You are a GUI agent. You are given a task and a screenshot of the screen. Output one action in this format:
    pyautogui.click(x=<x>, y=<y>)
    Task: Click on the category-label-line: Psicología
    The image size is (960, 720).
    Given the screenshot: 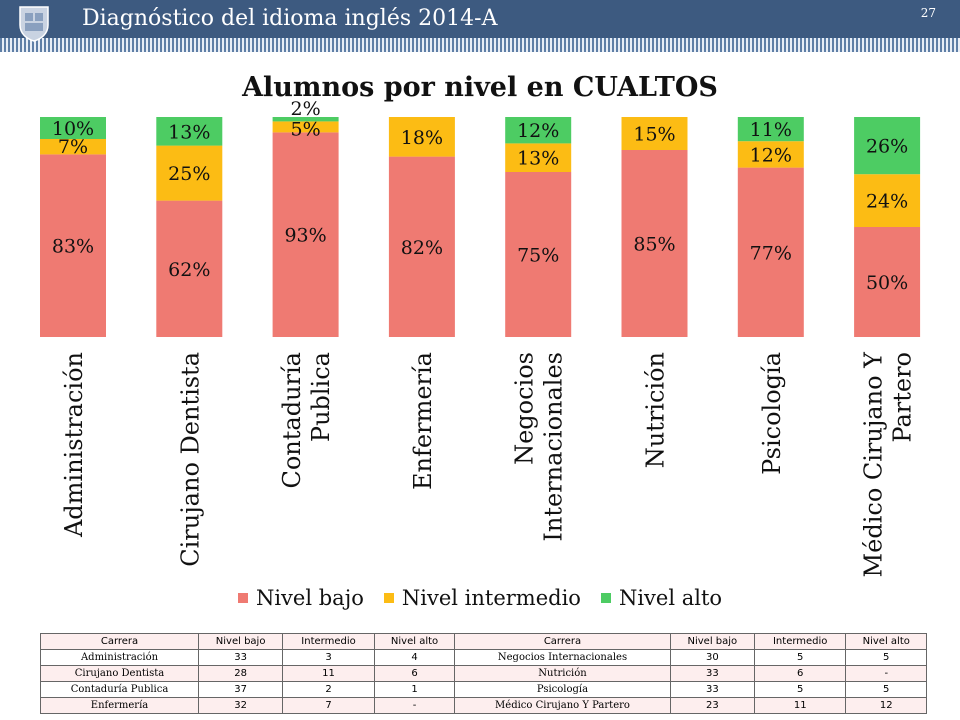 What is the action you would take?
    pyautogui.click(x=772, y=413)
    